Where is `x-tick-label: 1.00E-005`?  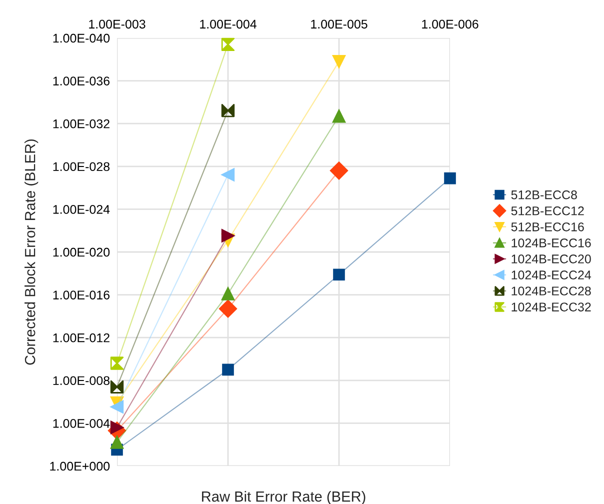 x-tick-label: 1.00E-005 is located at coordinates (339, 24).